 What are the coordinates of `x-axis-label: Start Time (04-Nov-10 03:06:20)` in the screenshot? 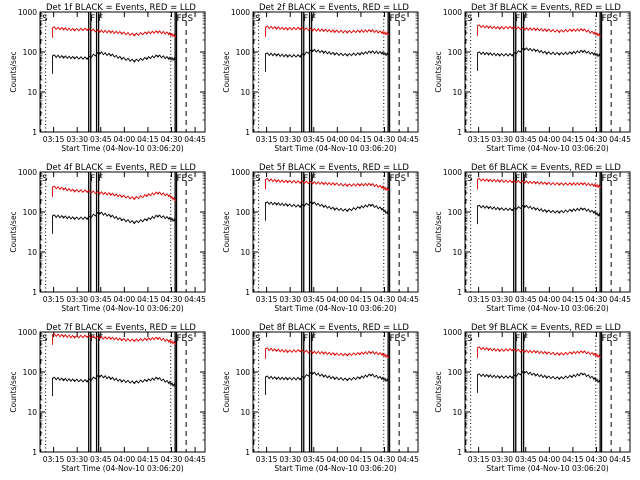 It's located at (547, 148).